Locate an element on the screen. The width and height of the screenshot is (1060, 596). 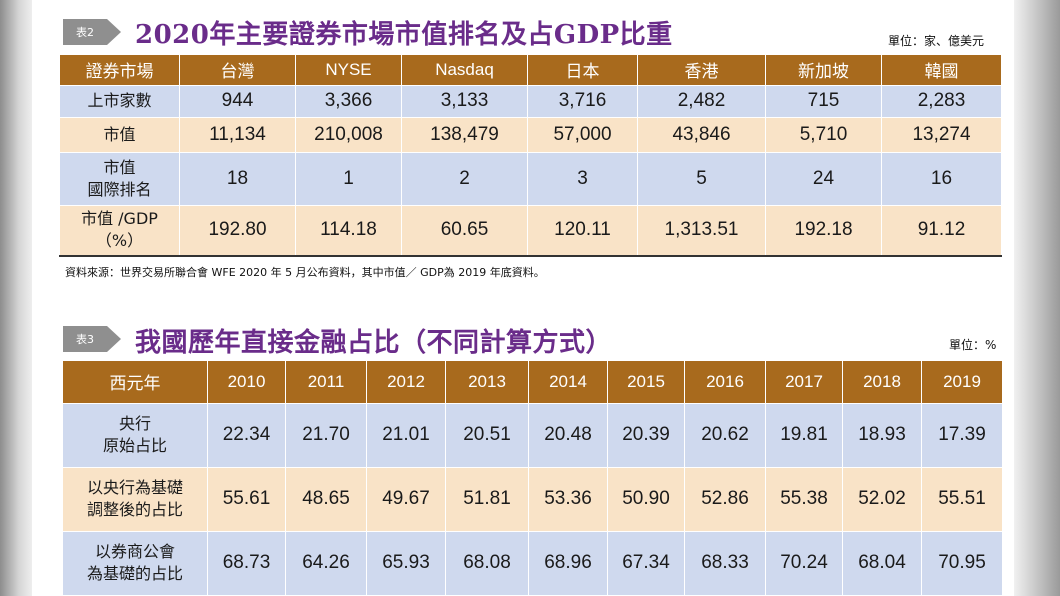
table-cell: 1 is located at coordinates (348, 178).